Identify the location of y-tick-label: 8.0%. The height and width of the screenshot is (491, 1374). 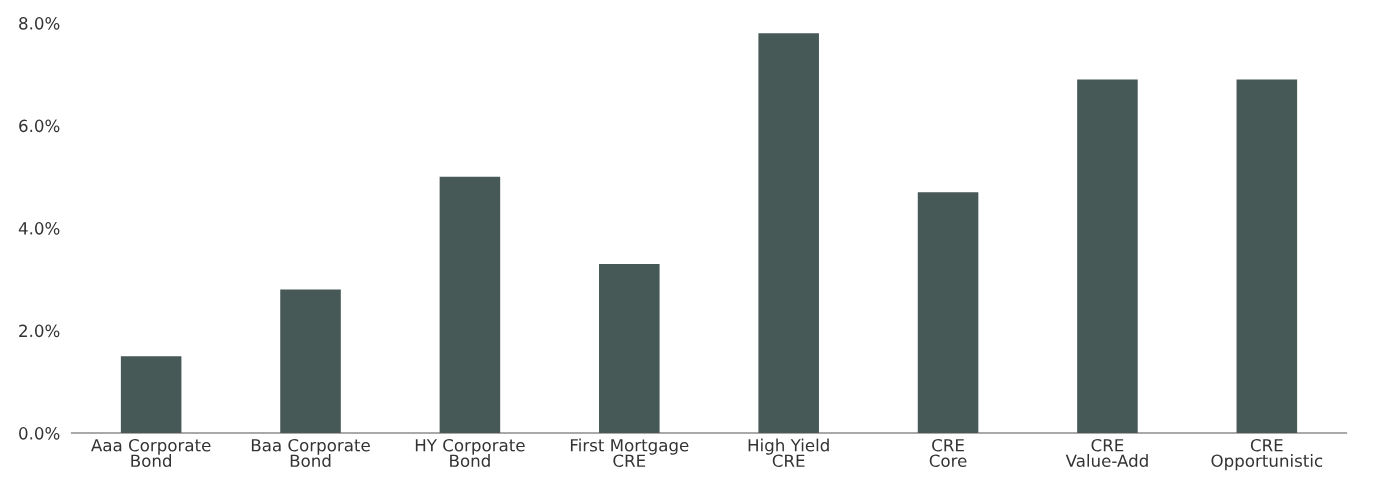
(39, 23).